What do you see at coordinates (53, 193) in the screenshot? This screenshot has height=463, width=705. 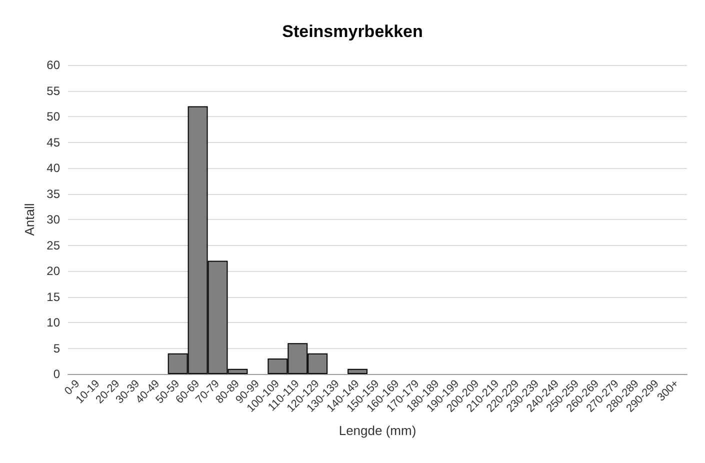 I see `y-tick-label: 35` at bounding box center [53, 193].